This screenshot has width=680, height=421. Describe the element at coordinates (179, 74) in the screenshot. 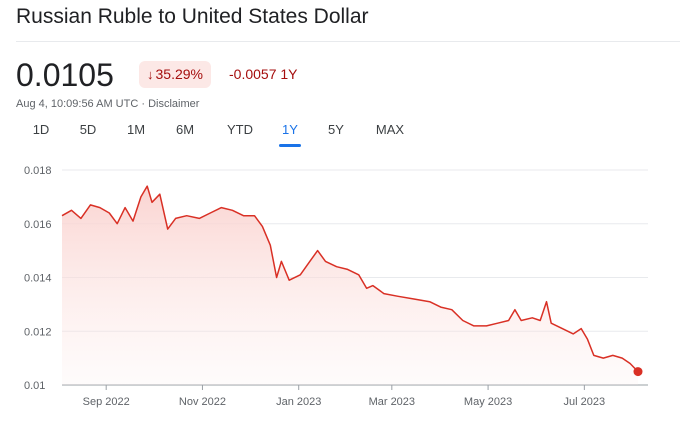

I see `percent-change-value: 35.29%` at that location.